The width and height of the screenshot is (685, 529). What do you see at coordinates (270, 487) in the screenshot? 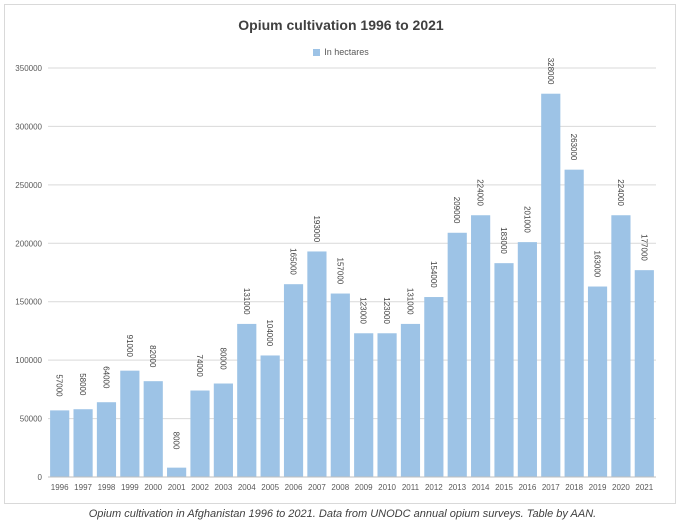
I see `x-tick-label: 2005` at bounding box center [270, 487].